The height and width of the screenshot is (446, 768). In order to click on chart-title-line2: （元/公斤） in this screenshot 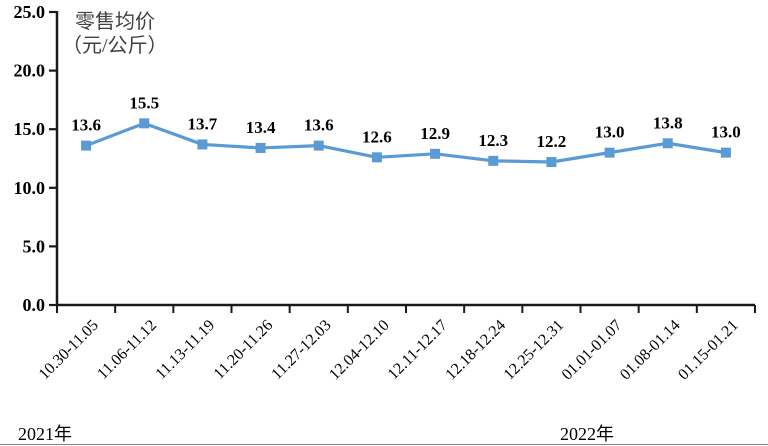, I will do `click(115, 45)`.